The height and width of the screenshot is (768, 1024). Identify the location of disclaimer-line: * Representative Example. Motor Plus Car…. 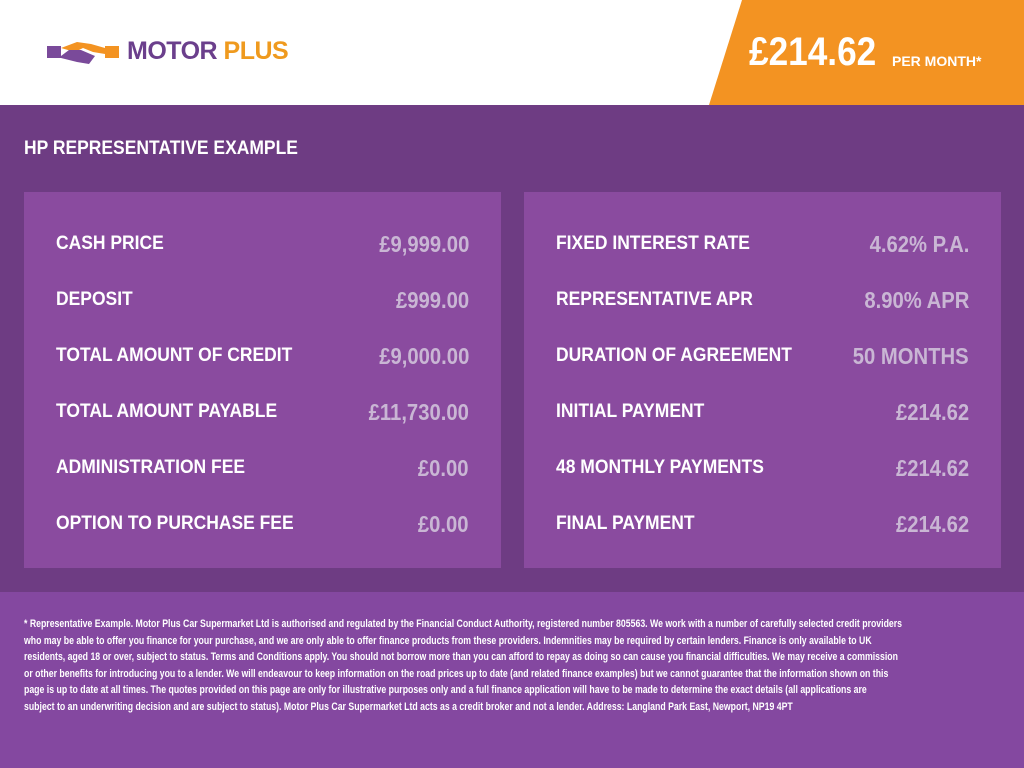
(463, 624).